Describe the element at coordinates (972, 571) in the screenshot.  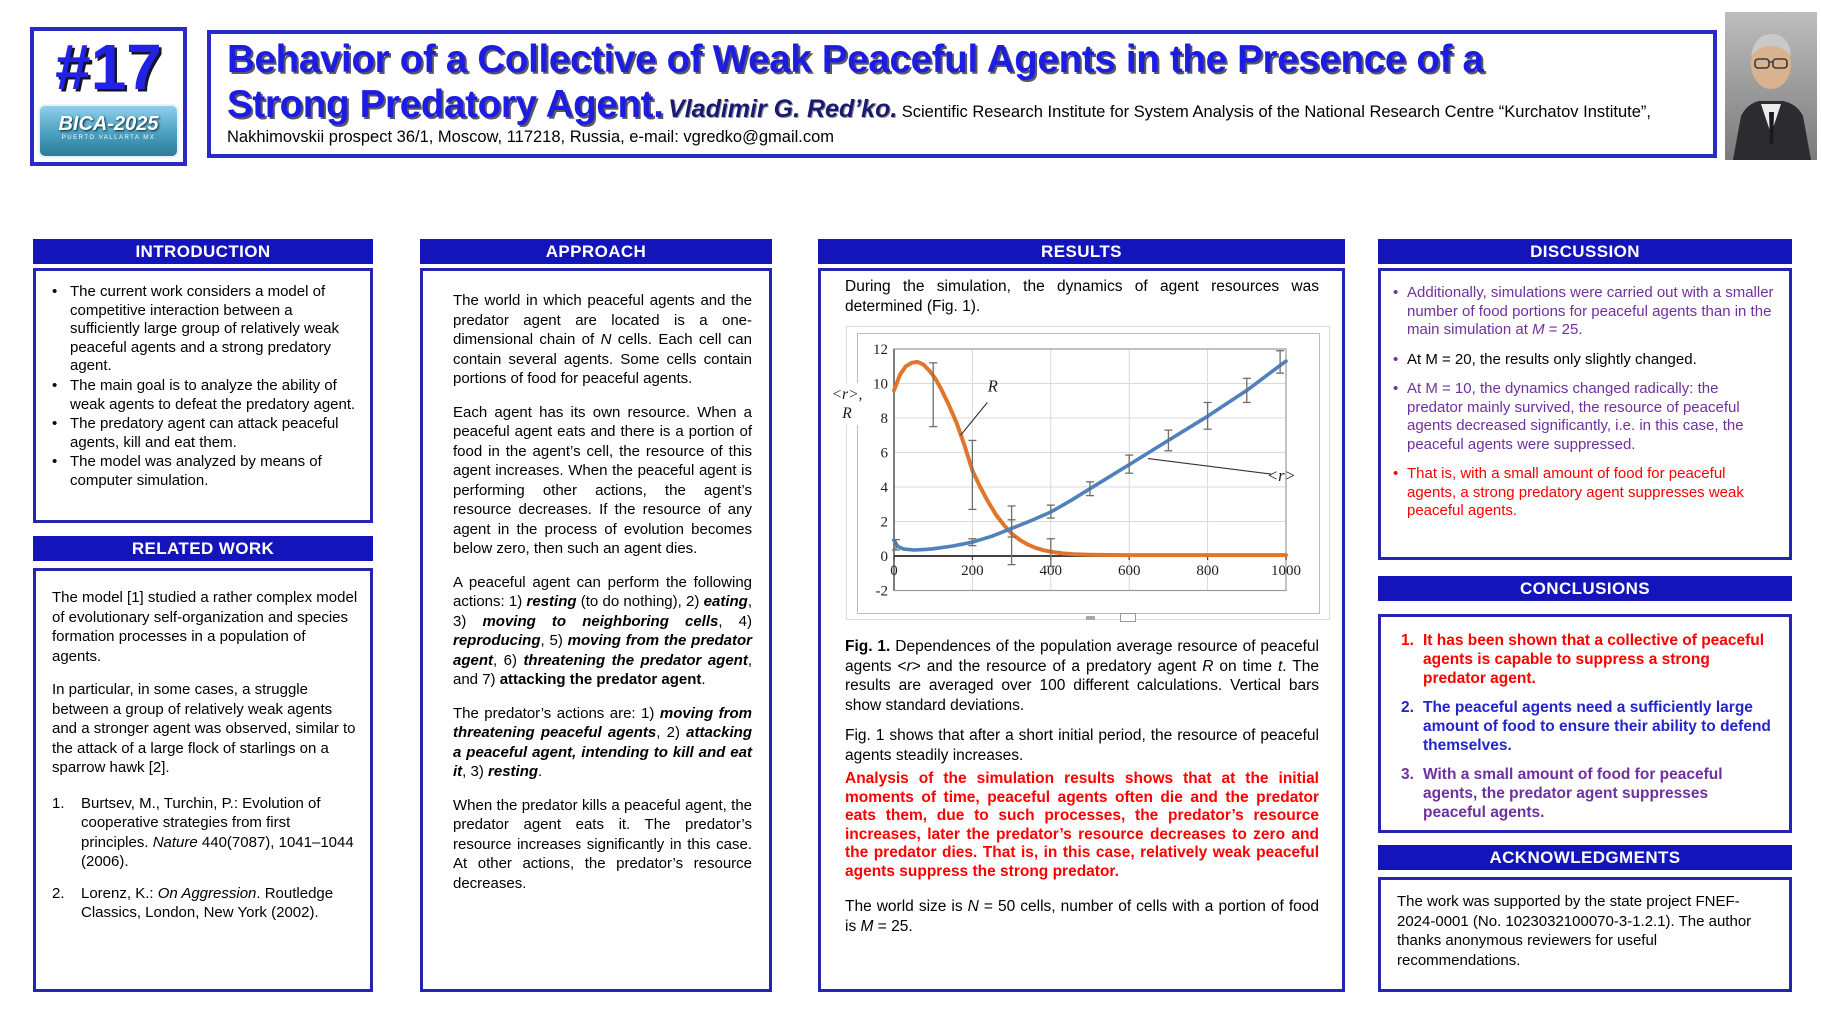
I see `svg-text: 200` at that location.